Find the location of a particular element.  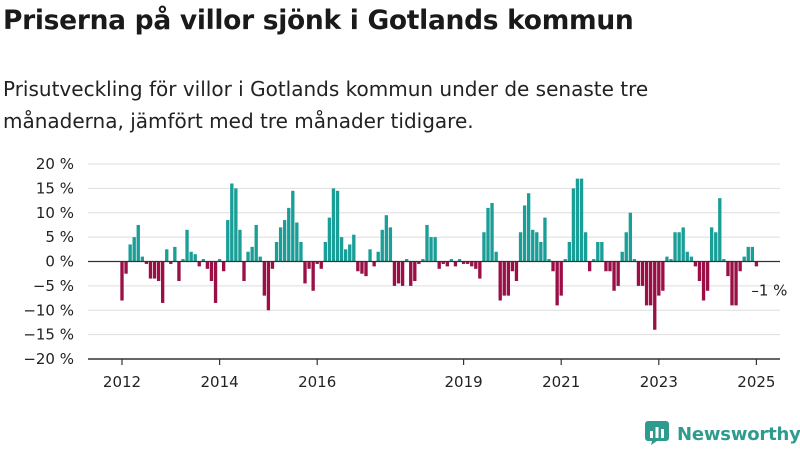

x-tick-label: 2023 is located at coordinates (659, 382).